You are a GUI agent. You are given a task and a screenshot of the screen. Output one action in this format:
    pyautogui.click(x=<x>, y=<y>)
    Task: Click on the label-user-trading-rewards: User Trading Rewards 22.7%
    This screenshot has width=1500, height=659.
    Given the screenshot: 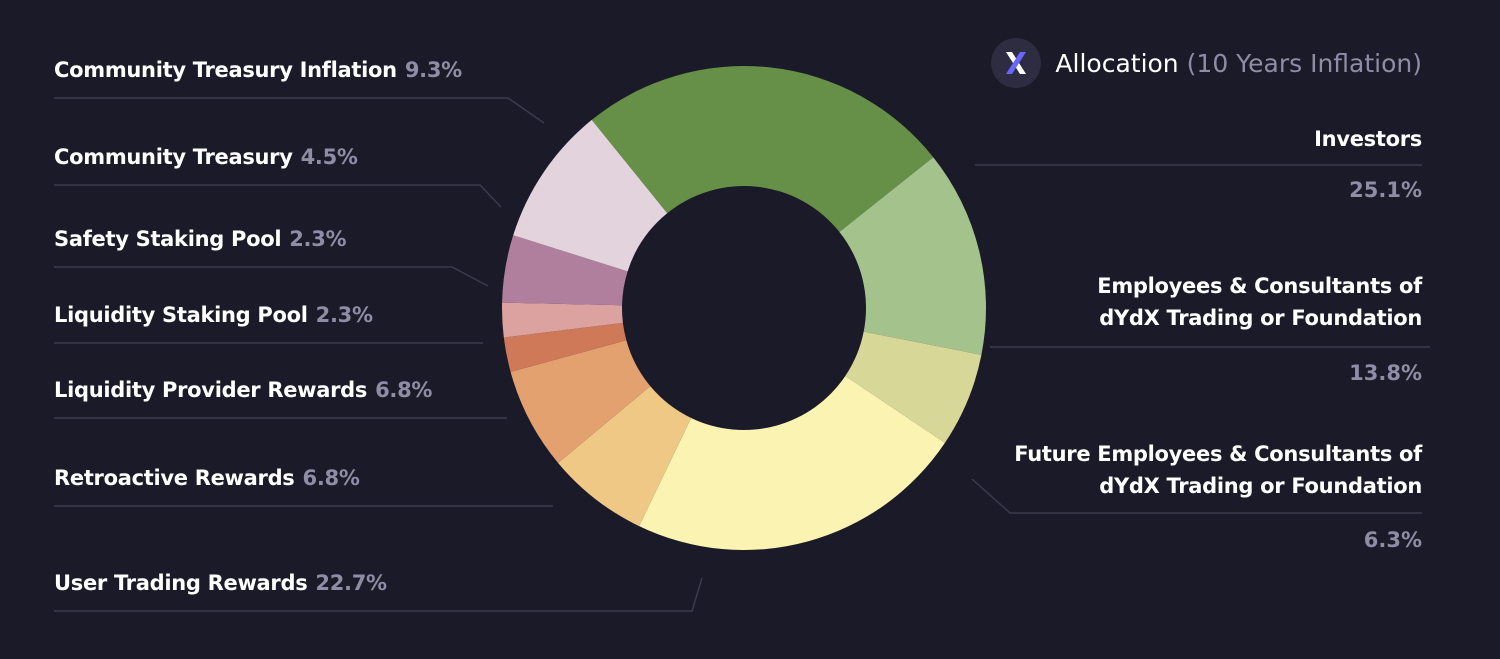 What is the action you would take?
    pyautogui.click(x=220, y=583)
    